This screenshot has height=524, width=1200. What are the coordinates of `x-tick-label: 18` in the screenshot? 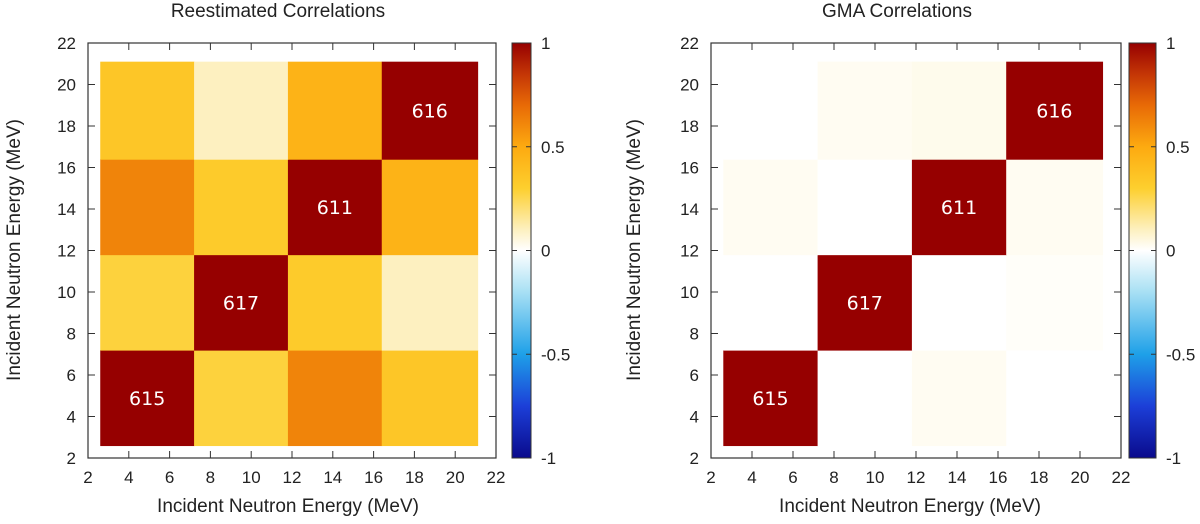 It's located at (1039, 477).